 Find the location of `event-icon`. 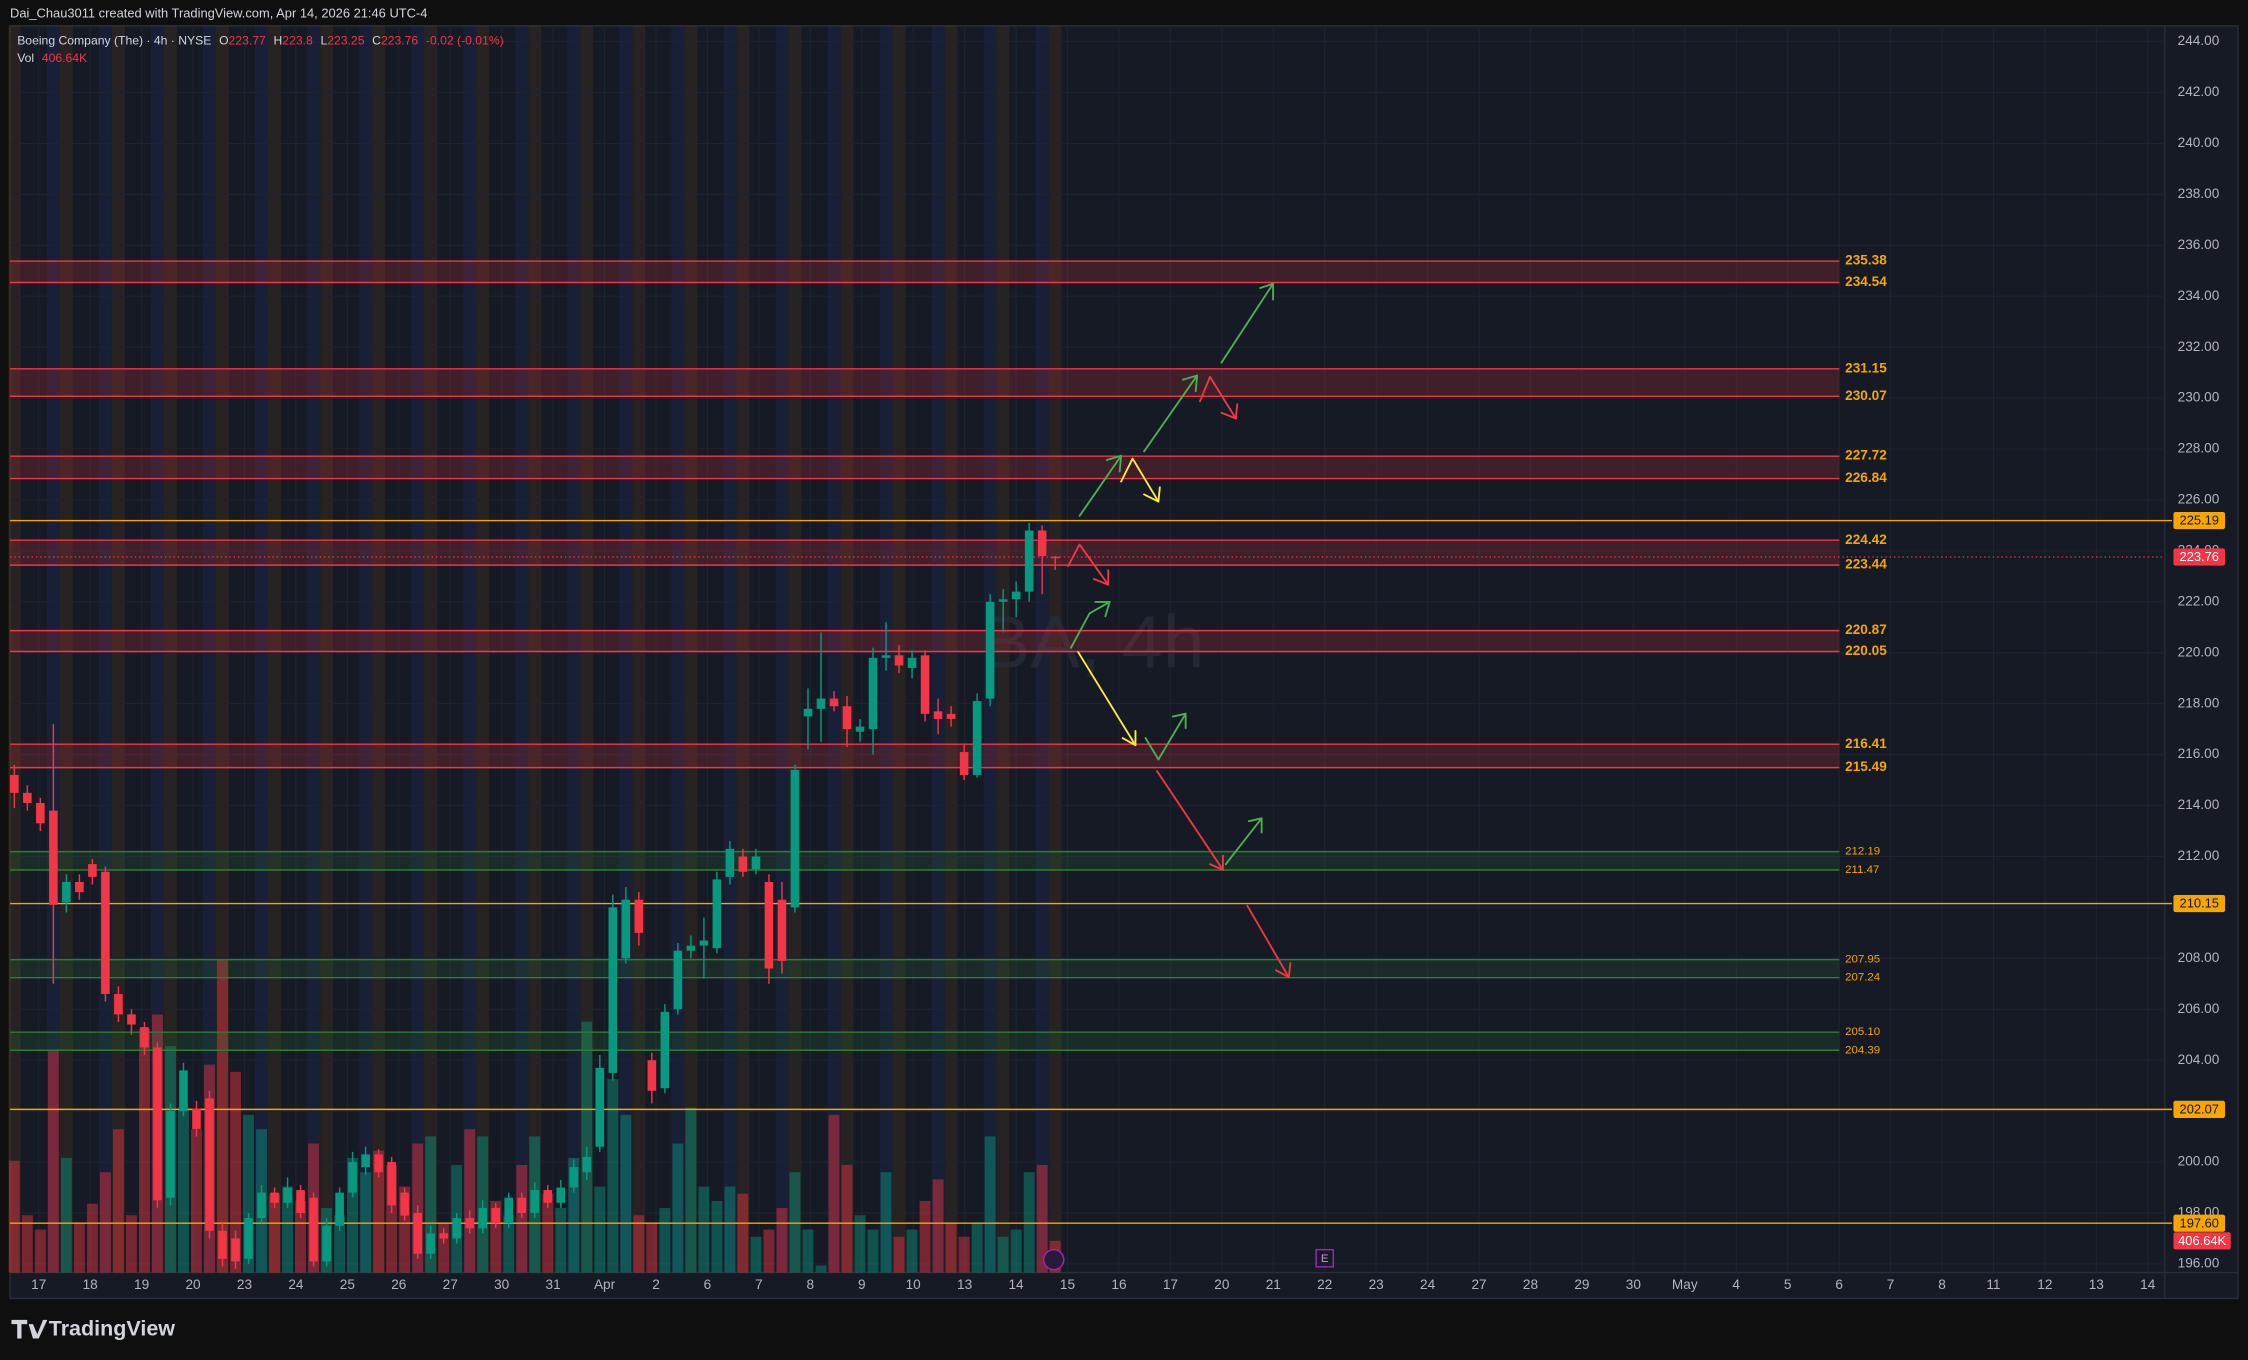

event-icon is located at coordinates (1053, 1259).